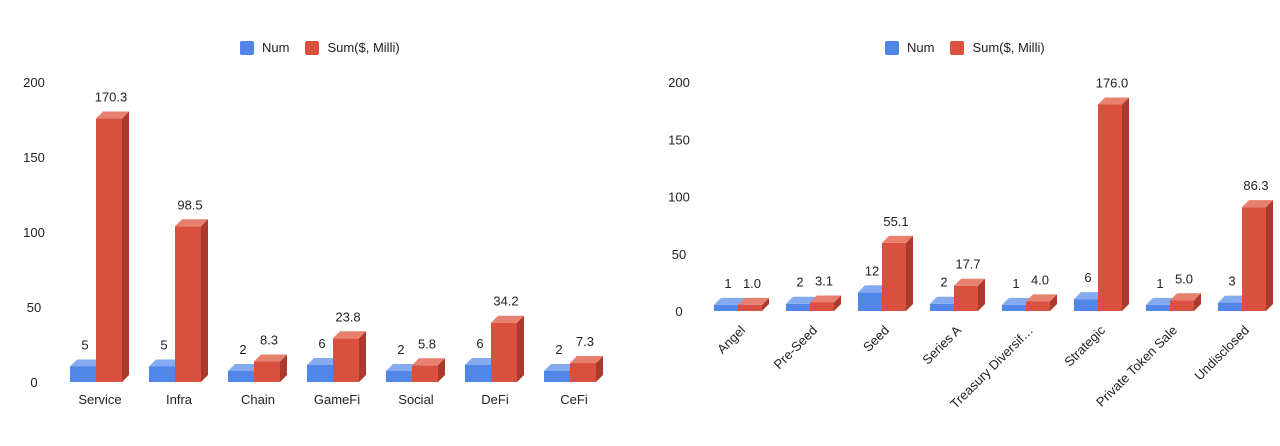  Describe the element at coordinates (824, 280) in the screenshot. I see `data-label-sum: 3.1` at that location.